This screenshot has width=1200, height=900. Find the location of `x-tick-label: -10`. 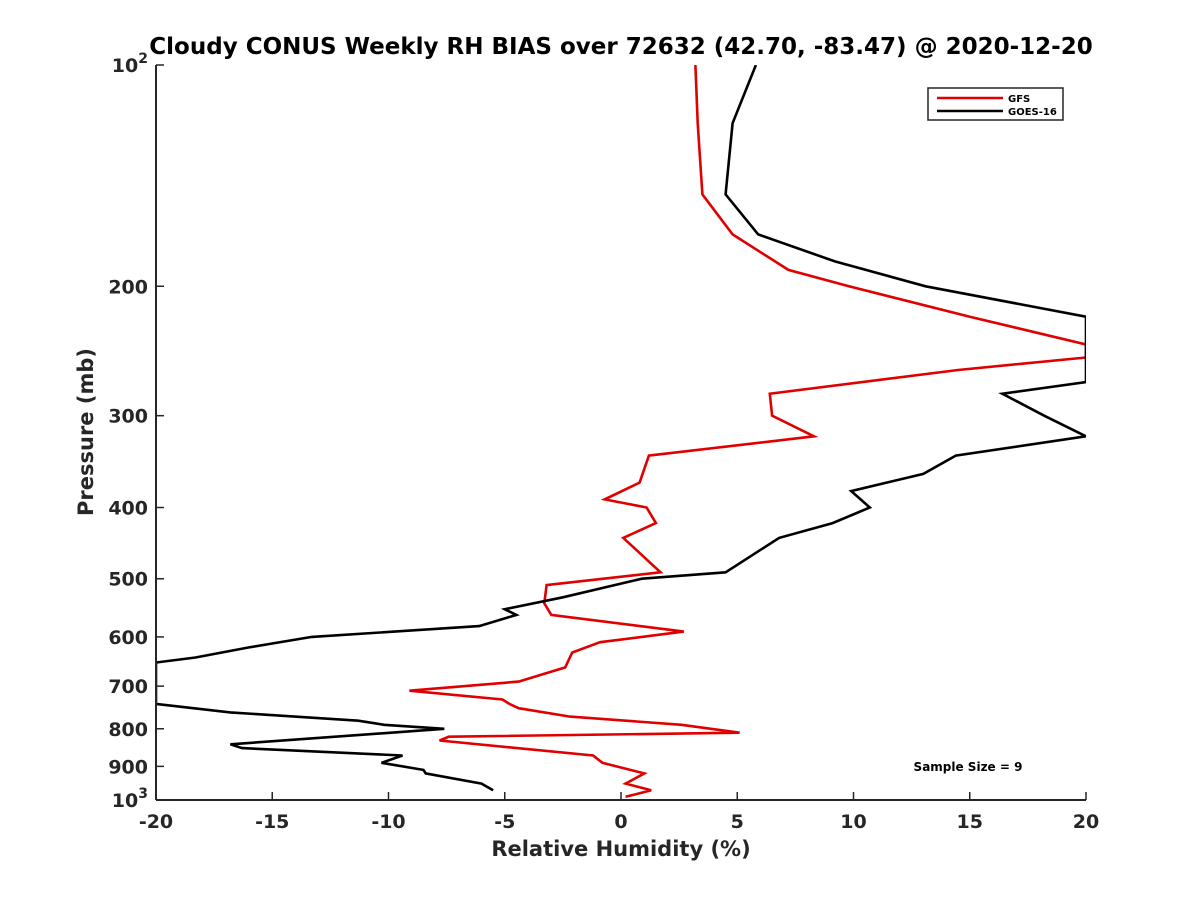

x-tick-label: -10 is located at coordinates (388, 822).